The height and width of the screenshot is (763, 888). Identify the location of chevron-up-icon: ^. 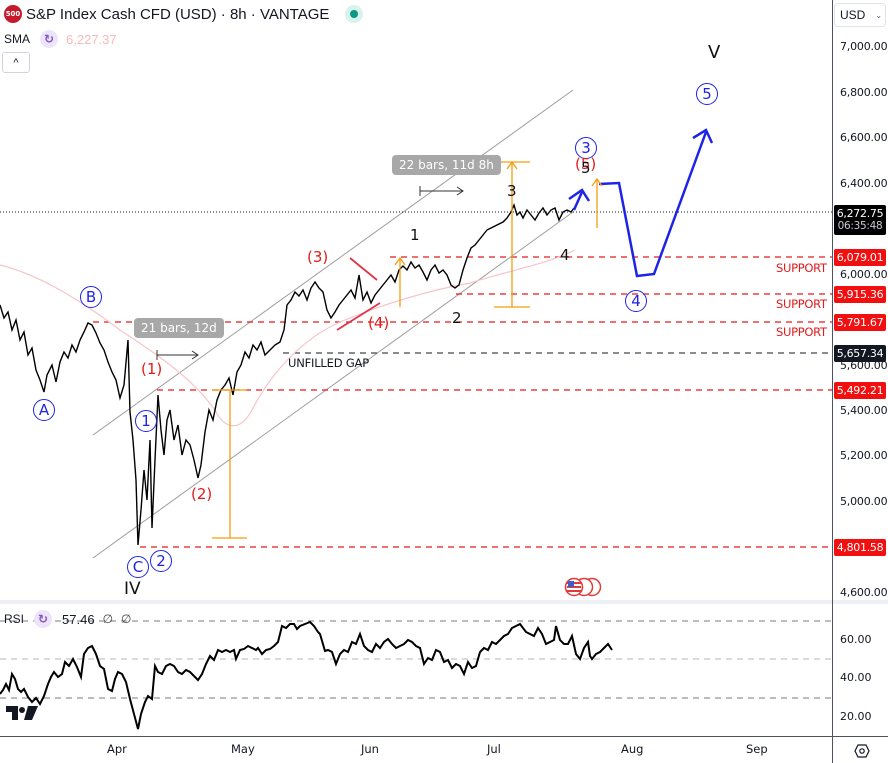
(16, 62).